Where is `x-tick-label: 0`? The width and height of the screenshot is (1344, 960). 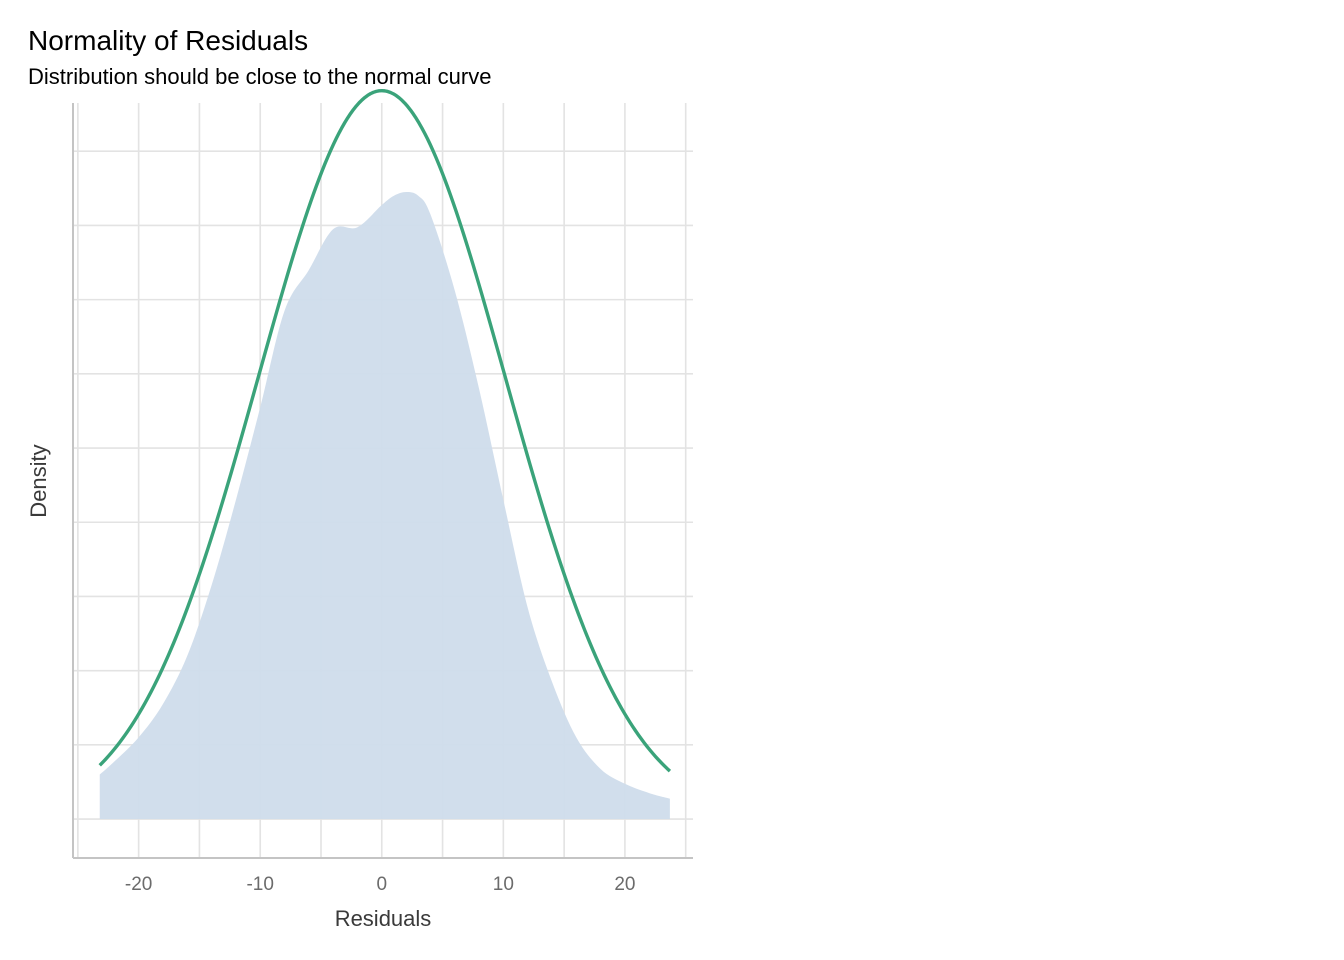 x-tick-label: 0 is located at coordinates (381, 884).